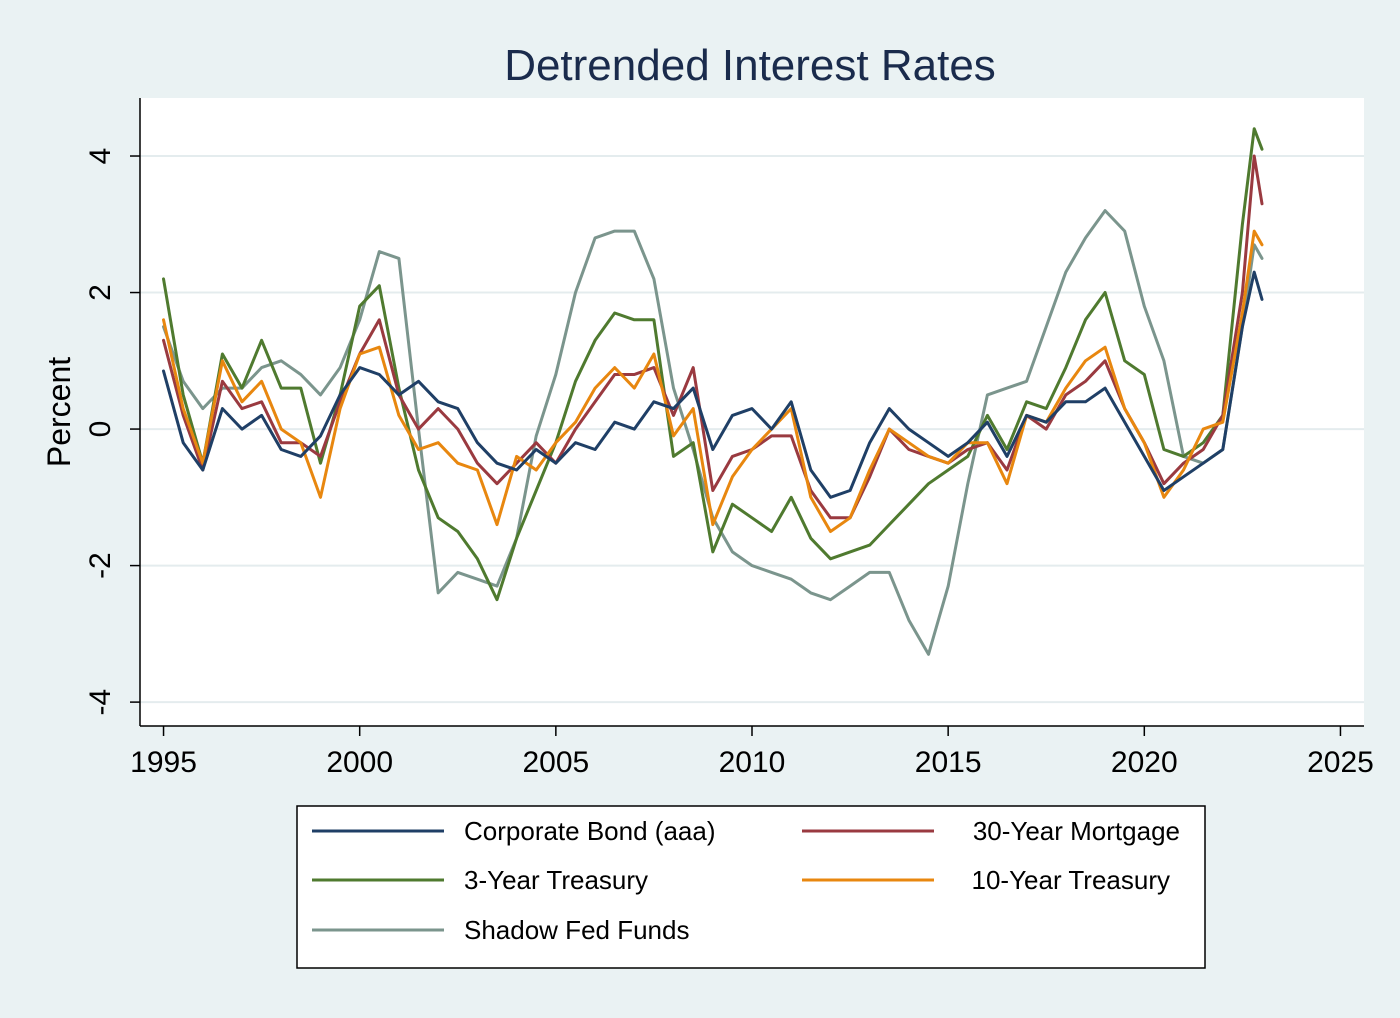 The image size is (1400, 1018). I want to click on legend-box, so click(751, 887).